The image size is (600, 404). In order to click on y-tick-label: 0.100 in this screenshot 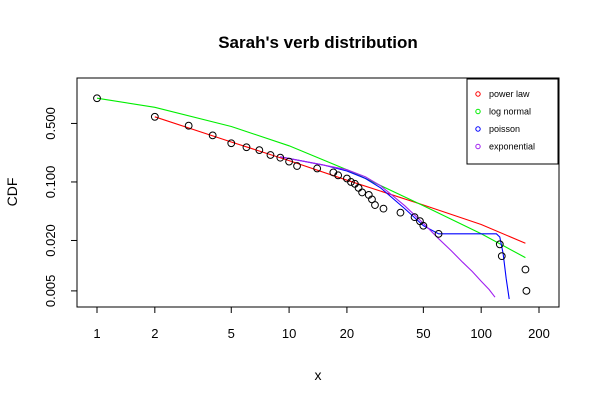, I will do `click(50, 182)`.